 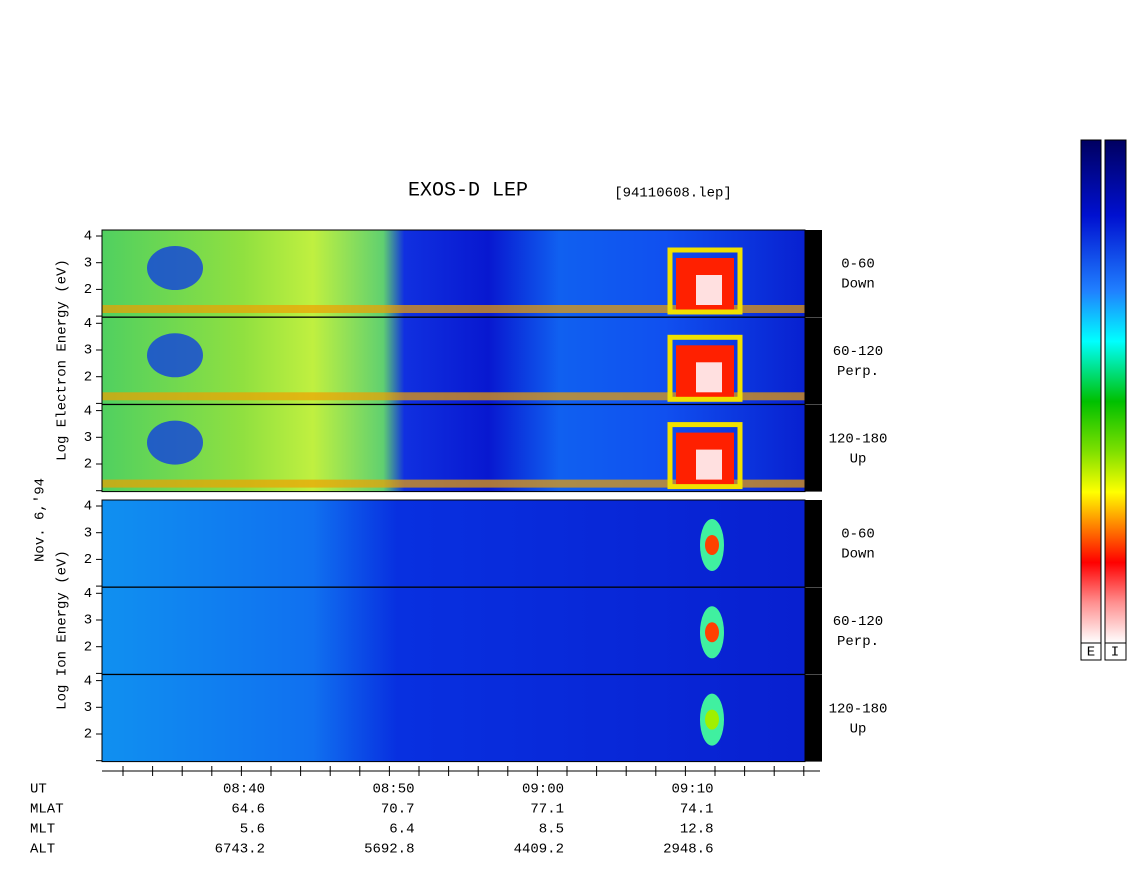 I want to click on ephemeris-value: 70.7, so click(x=398, y=810).